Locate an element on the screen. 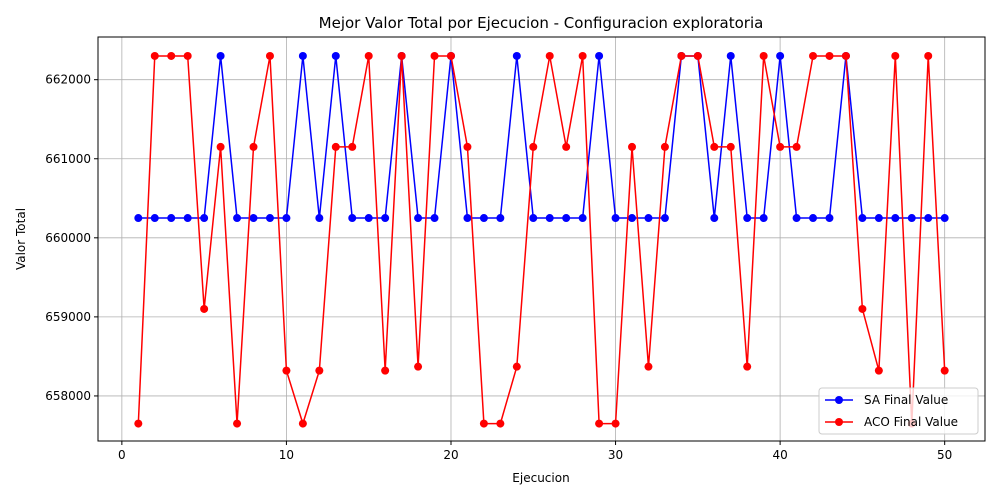  y-tick-label: 660000 is located at coordinates (68, 238).